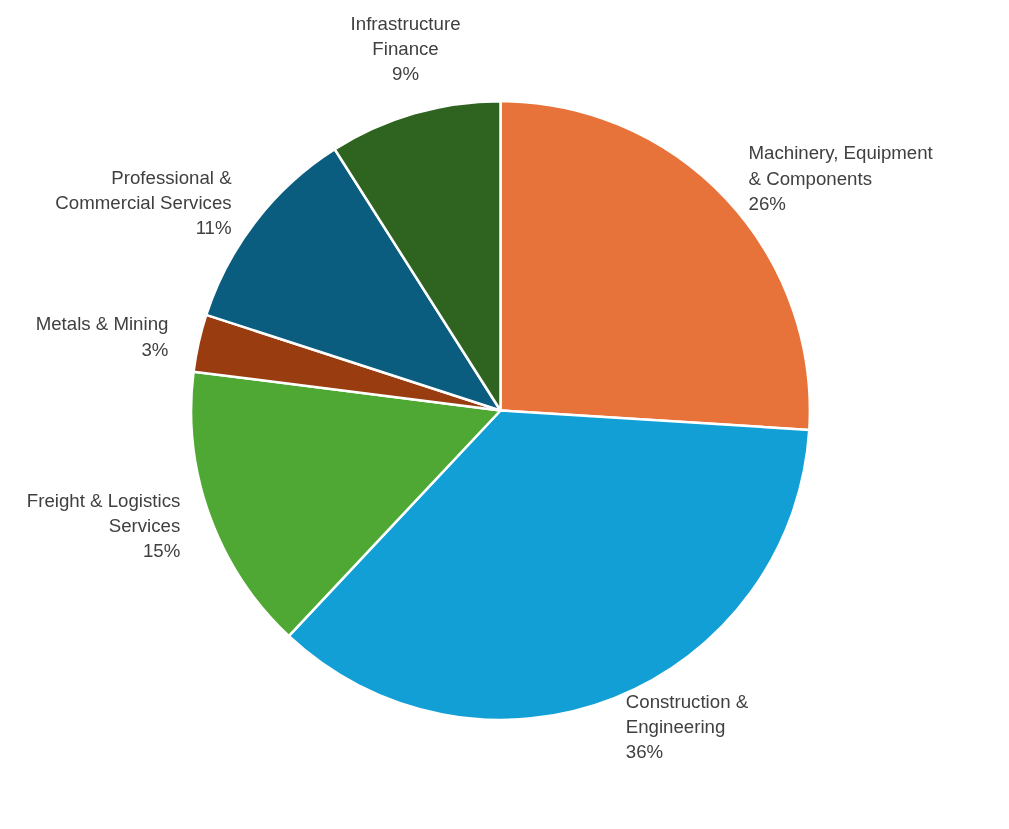 Image resolution: width=1009 pixels, height=829 pixels. I want to click on data-label: 11%, so click(213, 228).